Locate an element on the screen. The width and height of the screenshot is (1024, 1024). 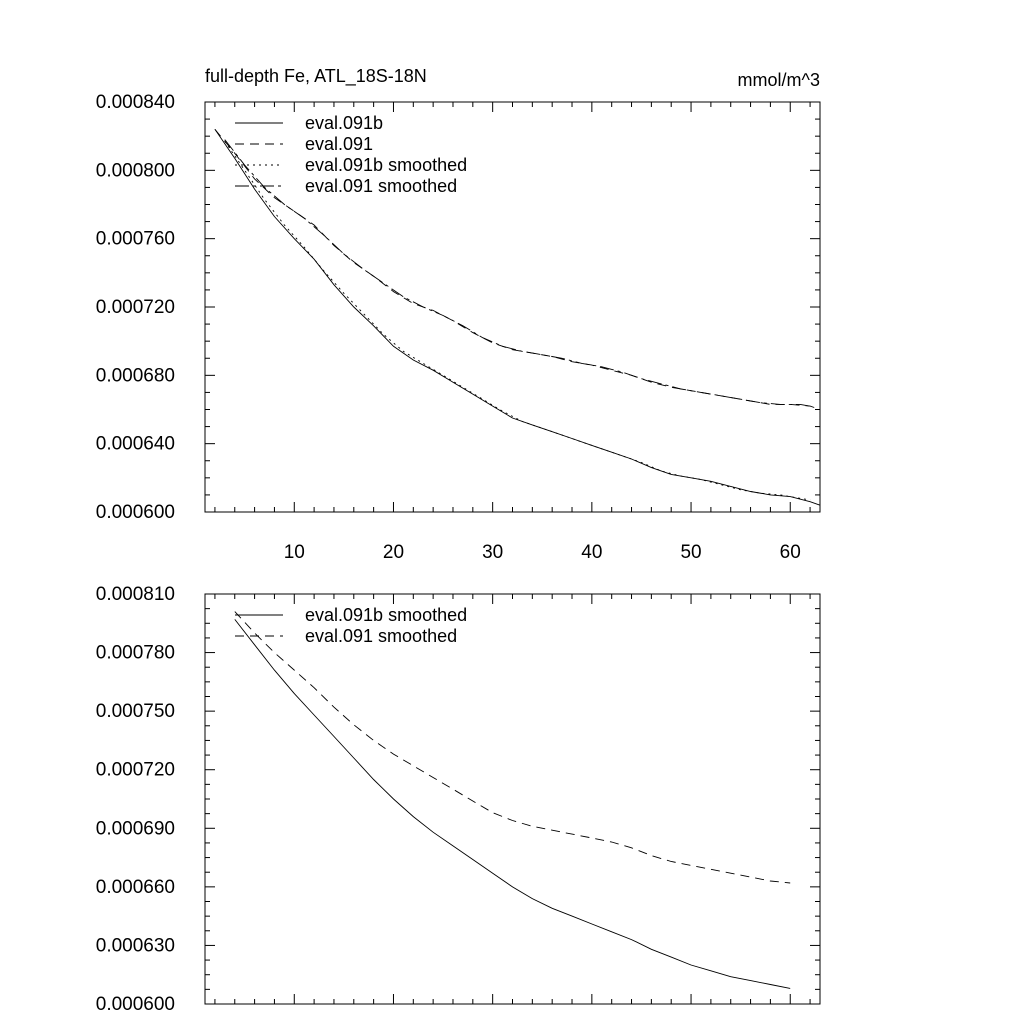
y-tick-label: 0.000840 is located at coordinates (135, 102).